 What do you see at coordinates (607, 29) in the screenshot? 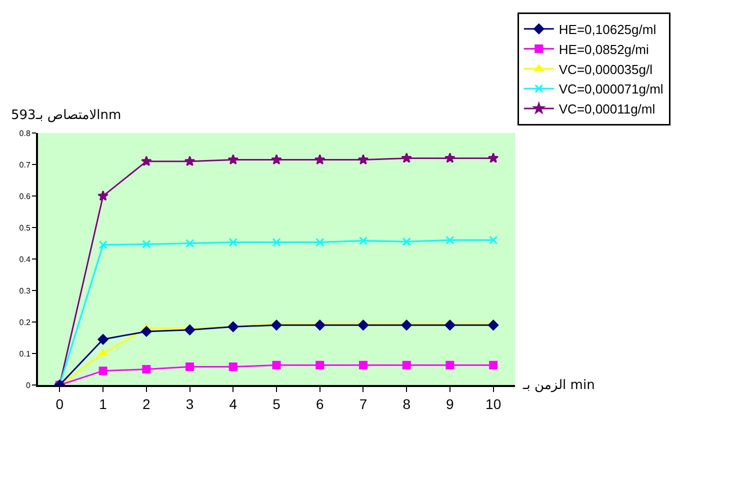
I see `legend-label: HE=0,10625g/ml` at bounding box center [607, 29].